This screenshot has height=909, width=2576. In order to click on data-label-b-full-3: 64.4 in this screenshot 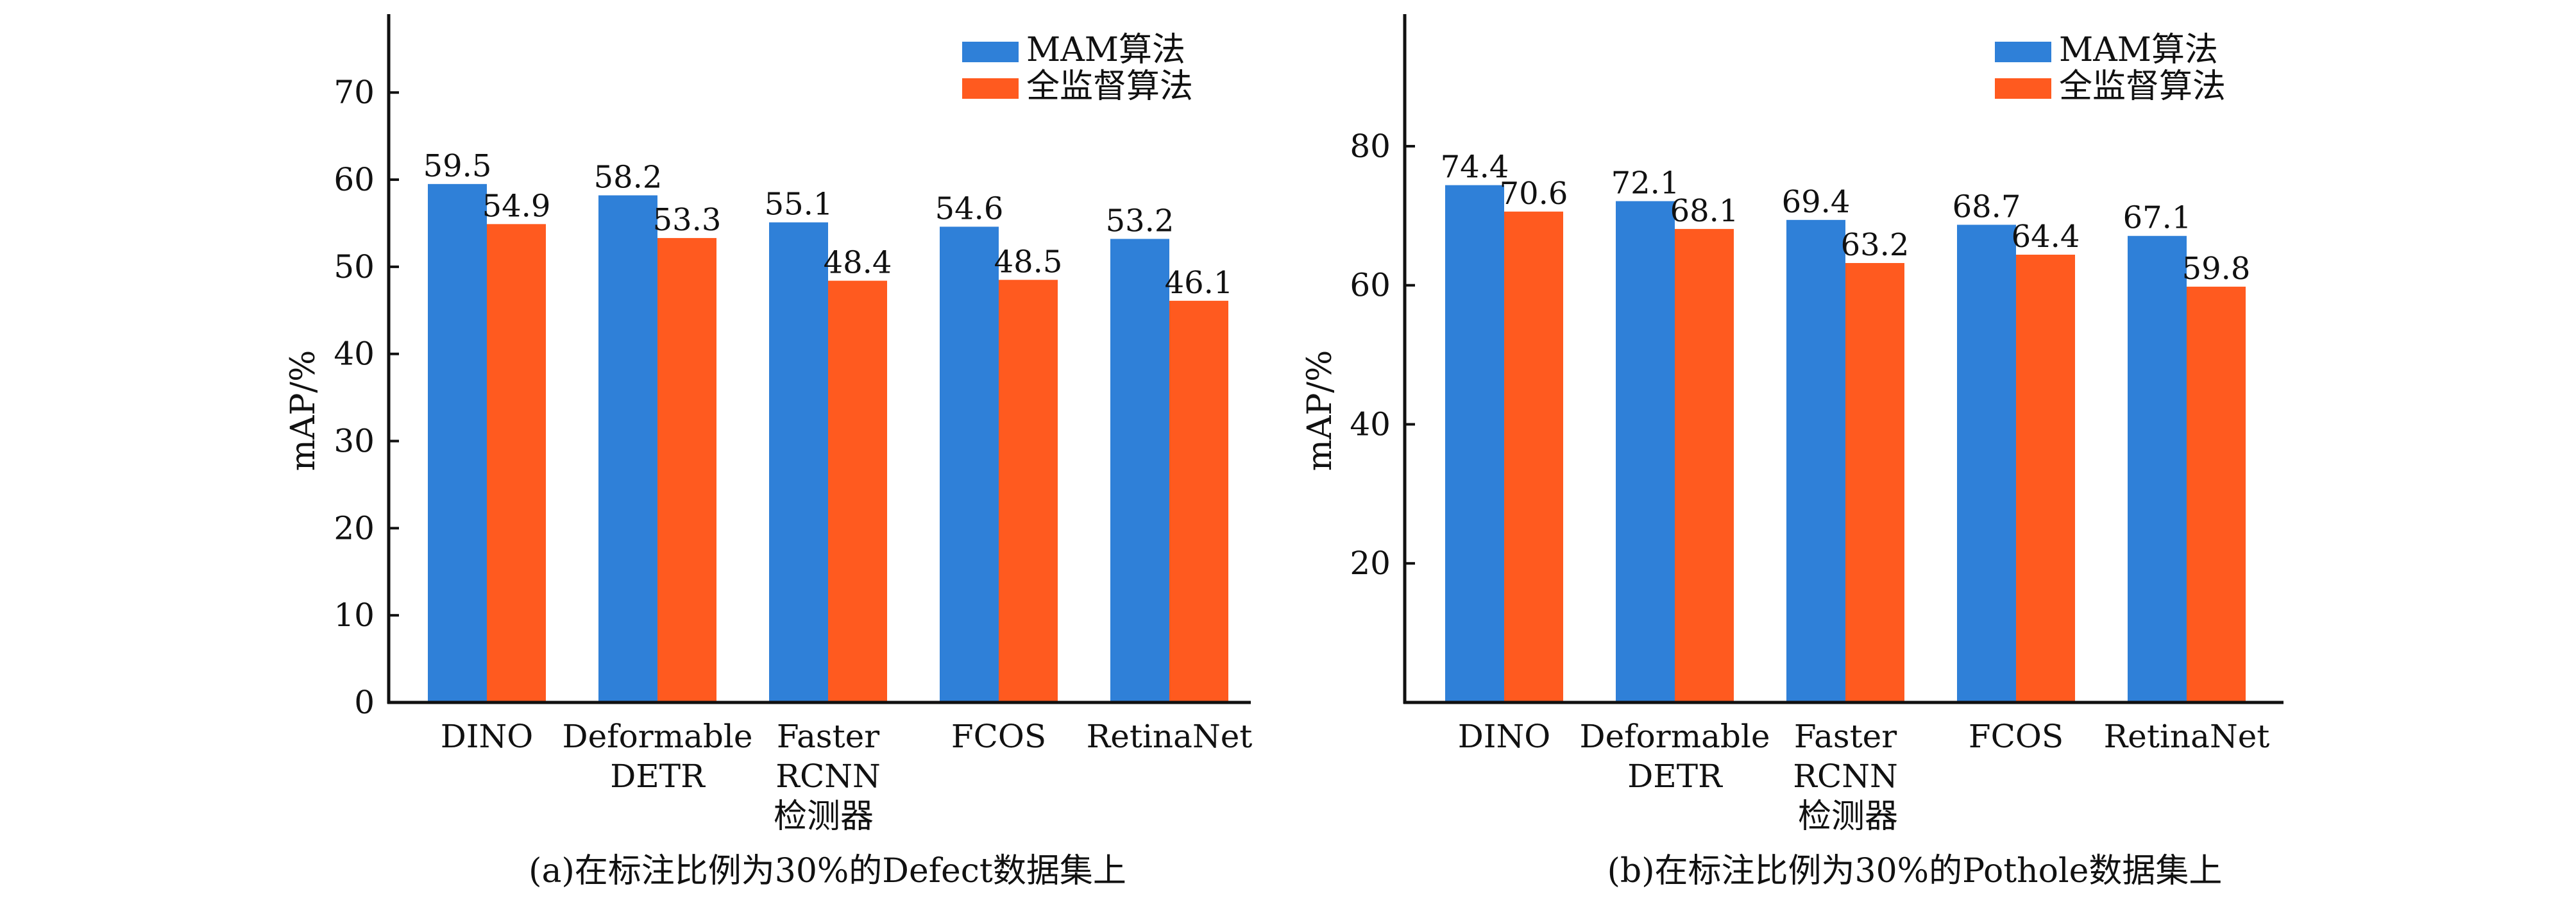, I will do `click(2046, 237)`.